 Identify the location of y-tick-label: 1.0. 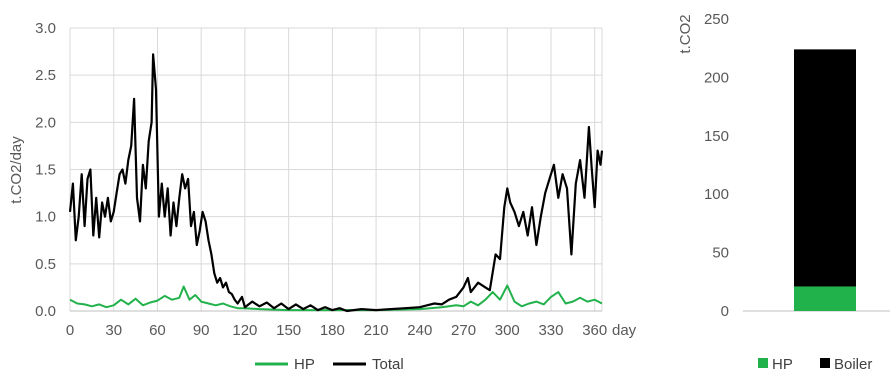
(45, 217).